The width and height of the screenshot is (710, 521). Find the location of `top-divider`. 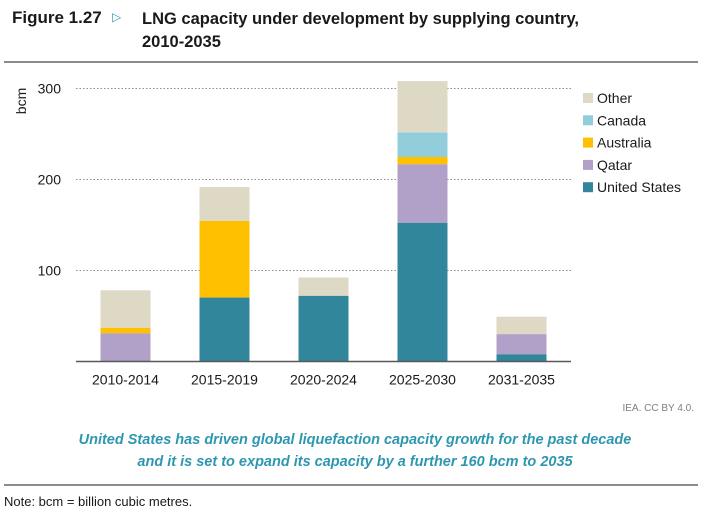

top-divider is located at coordinates (351, 62).